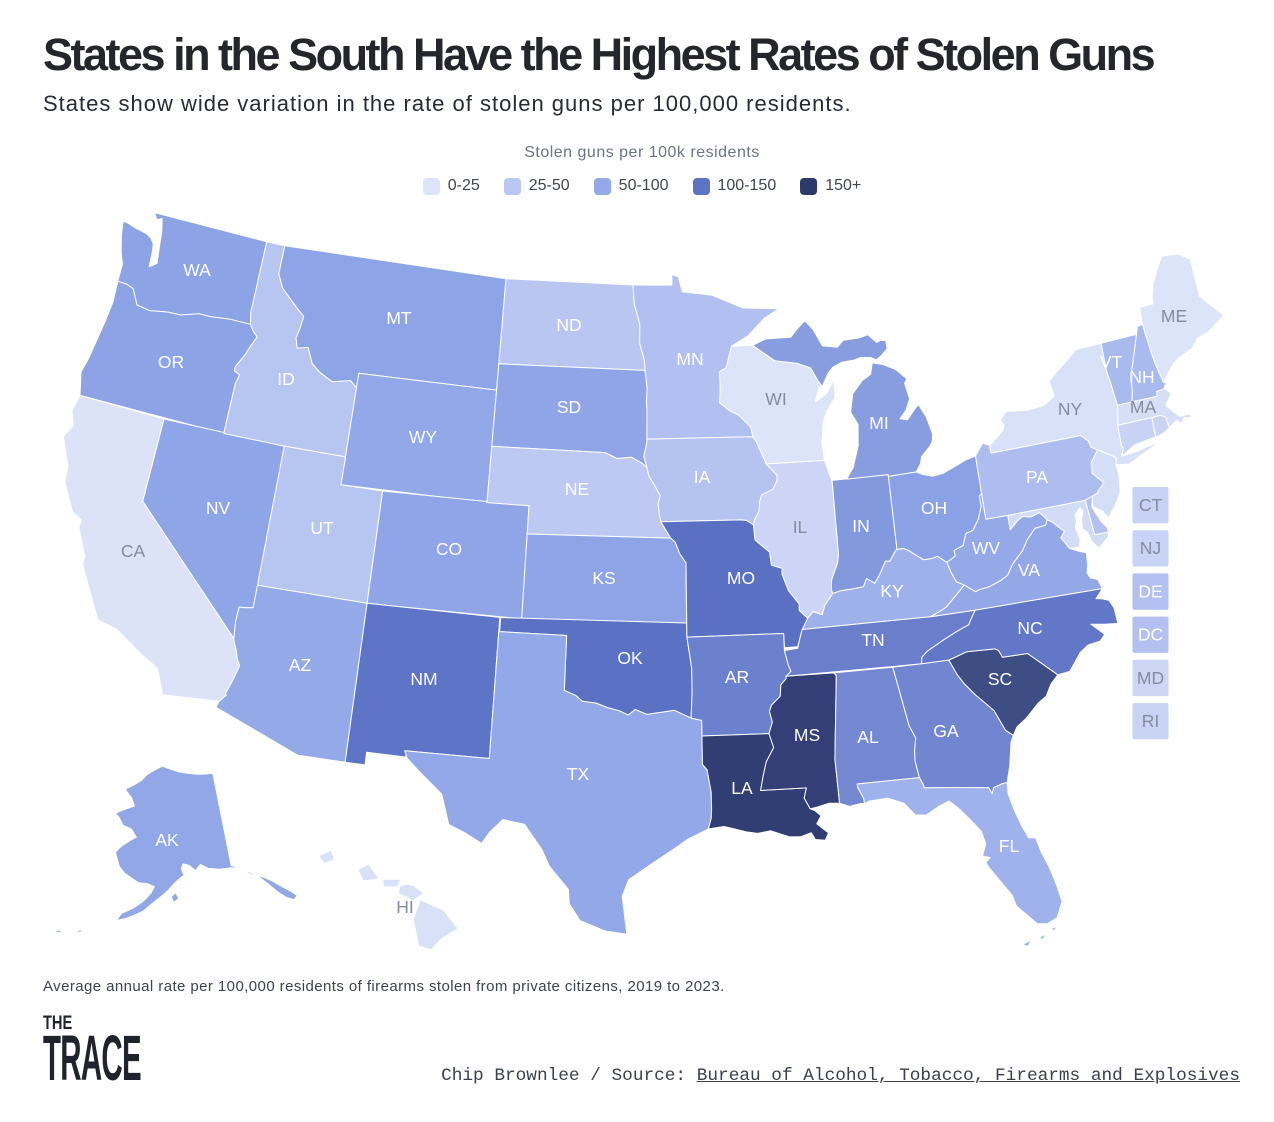 This screenshot has height=1122, width=1274. I want to click on svg-text: NM, so click(423, 679).